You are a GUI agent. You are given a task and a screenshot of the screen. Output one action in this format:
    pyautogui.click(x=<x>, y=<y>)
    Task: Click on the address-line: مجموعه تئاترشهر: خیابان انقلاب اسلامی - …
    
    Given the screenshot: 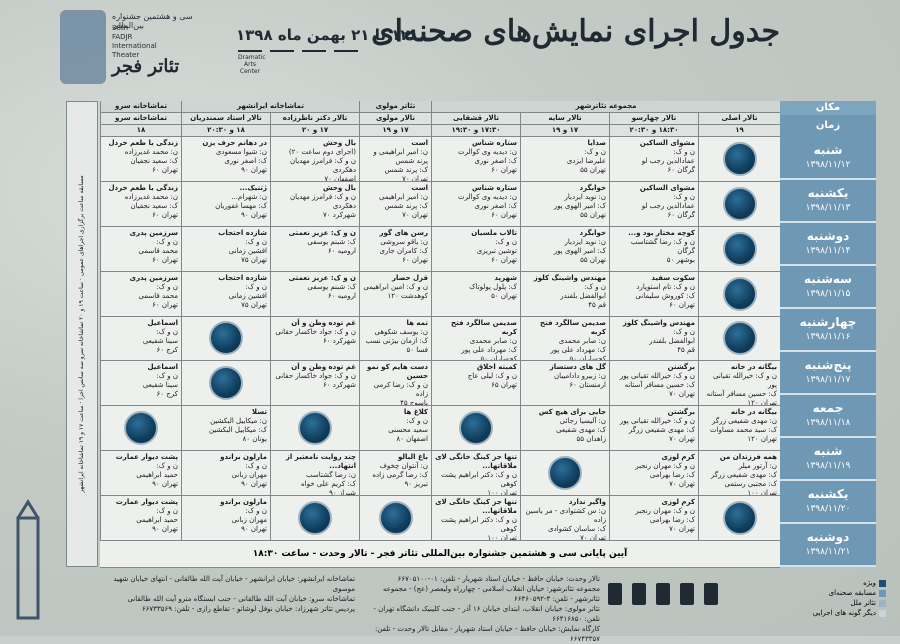 What is the action you would take?
    pyautogui.click(x=491, y=594)
    